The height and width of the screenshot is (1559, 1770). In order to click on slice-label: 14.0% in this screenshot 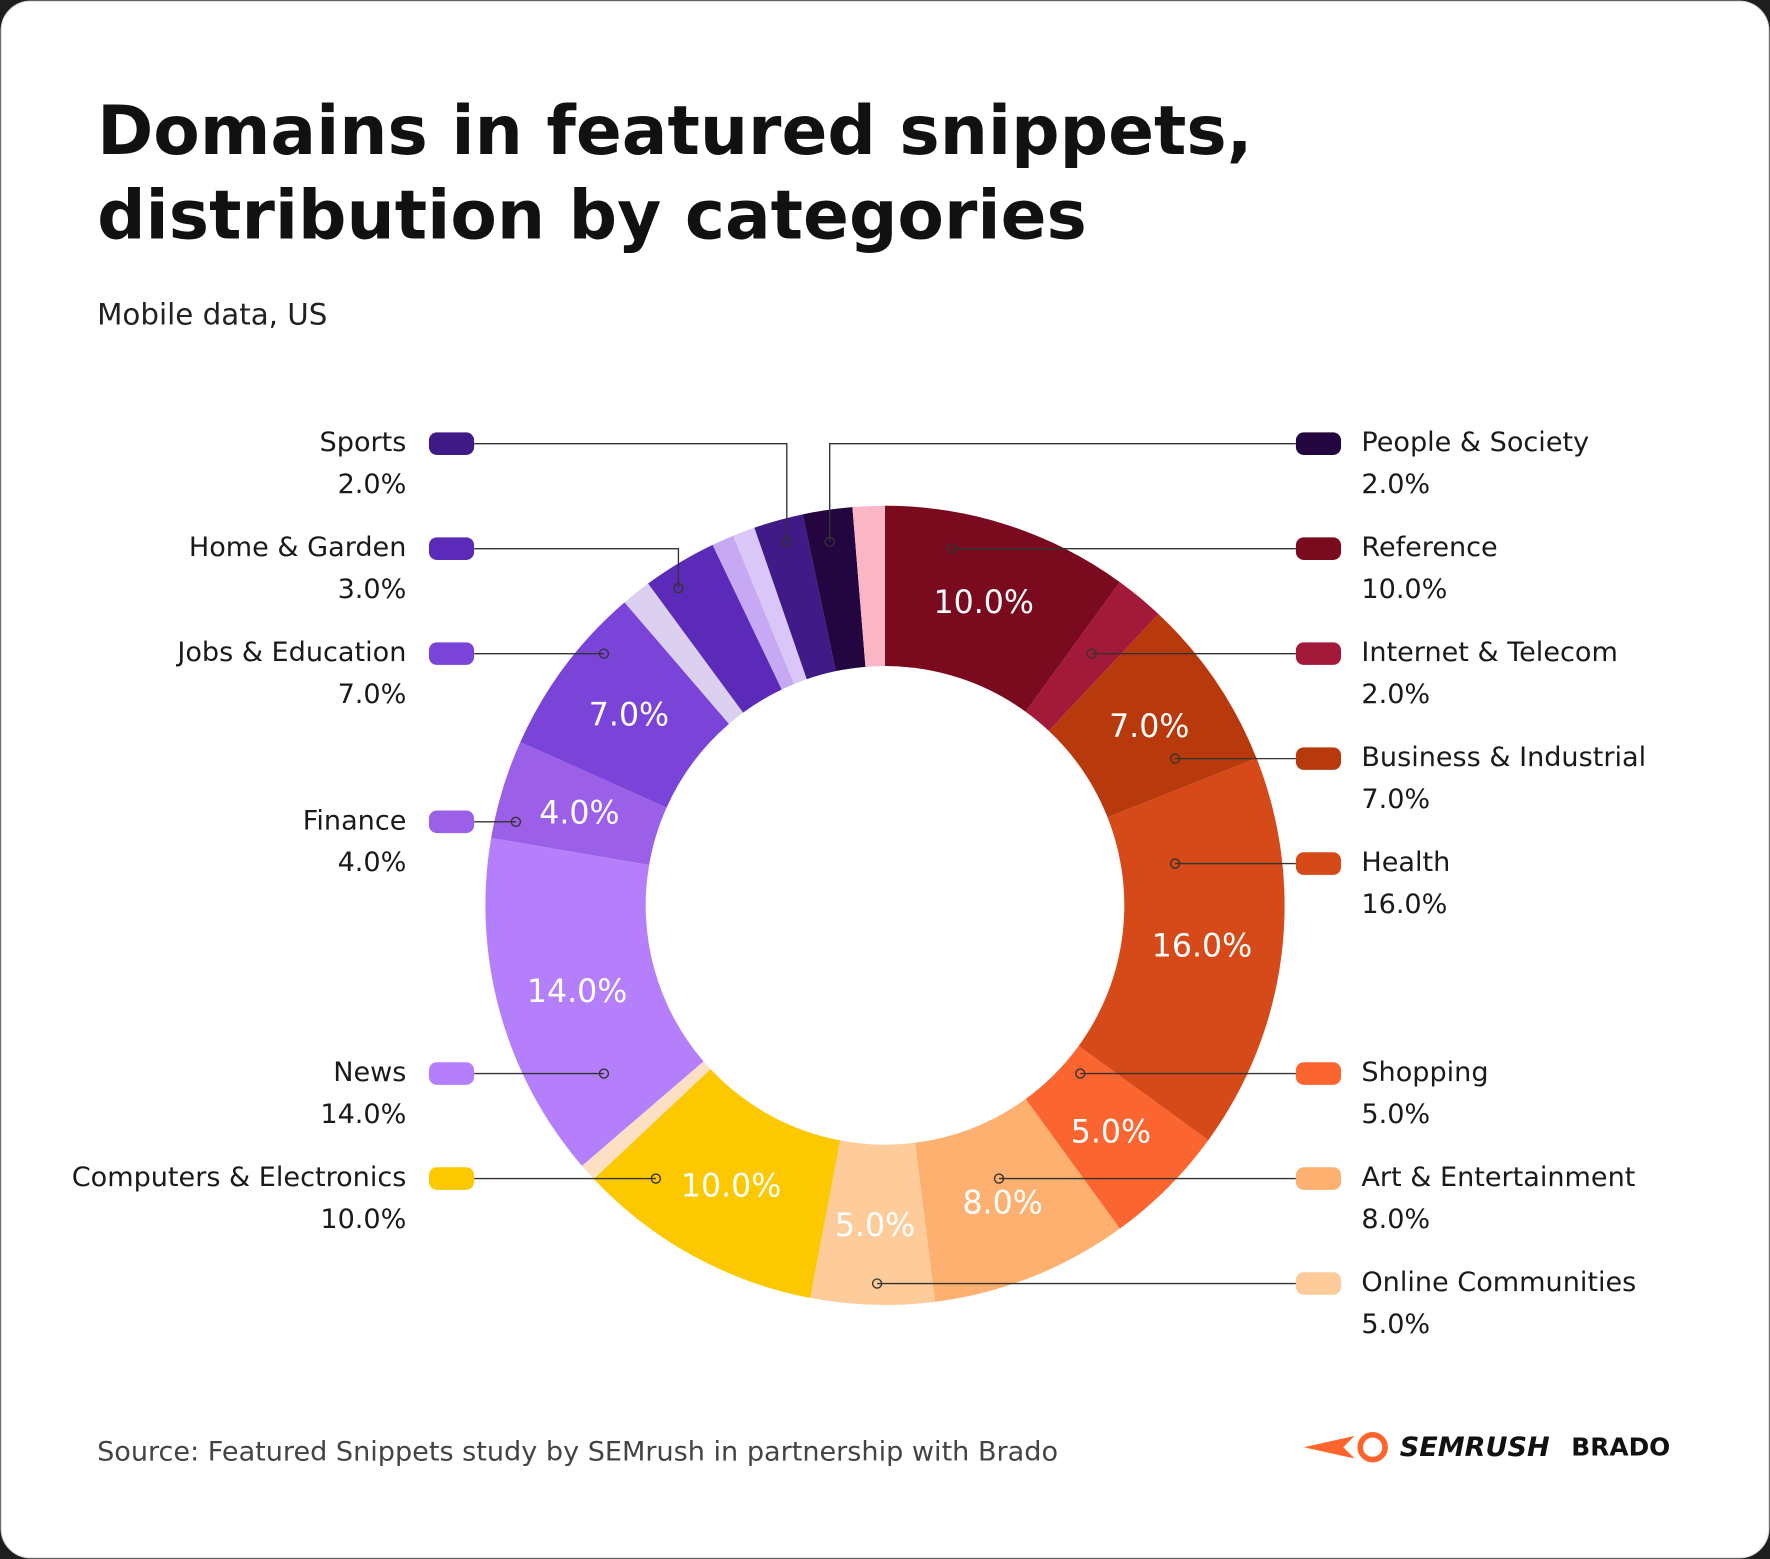, I will do `click(577, 992)`.